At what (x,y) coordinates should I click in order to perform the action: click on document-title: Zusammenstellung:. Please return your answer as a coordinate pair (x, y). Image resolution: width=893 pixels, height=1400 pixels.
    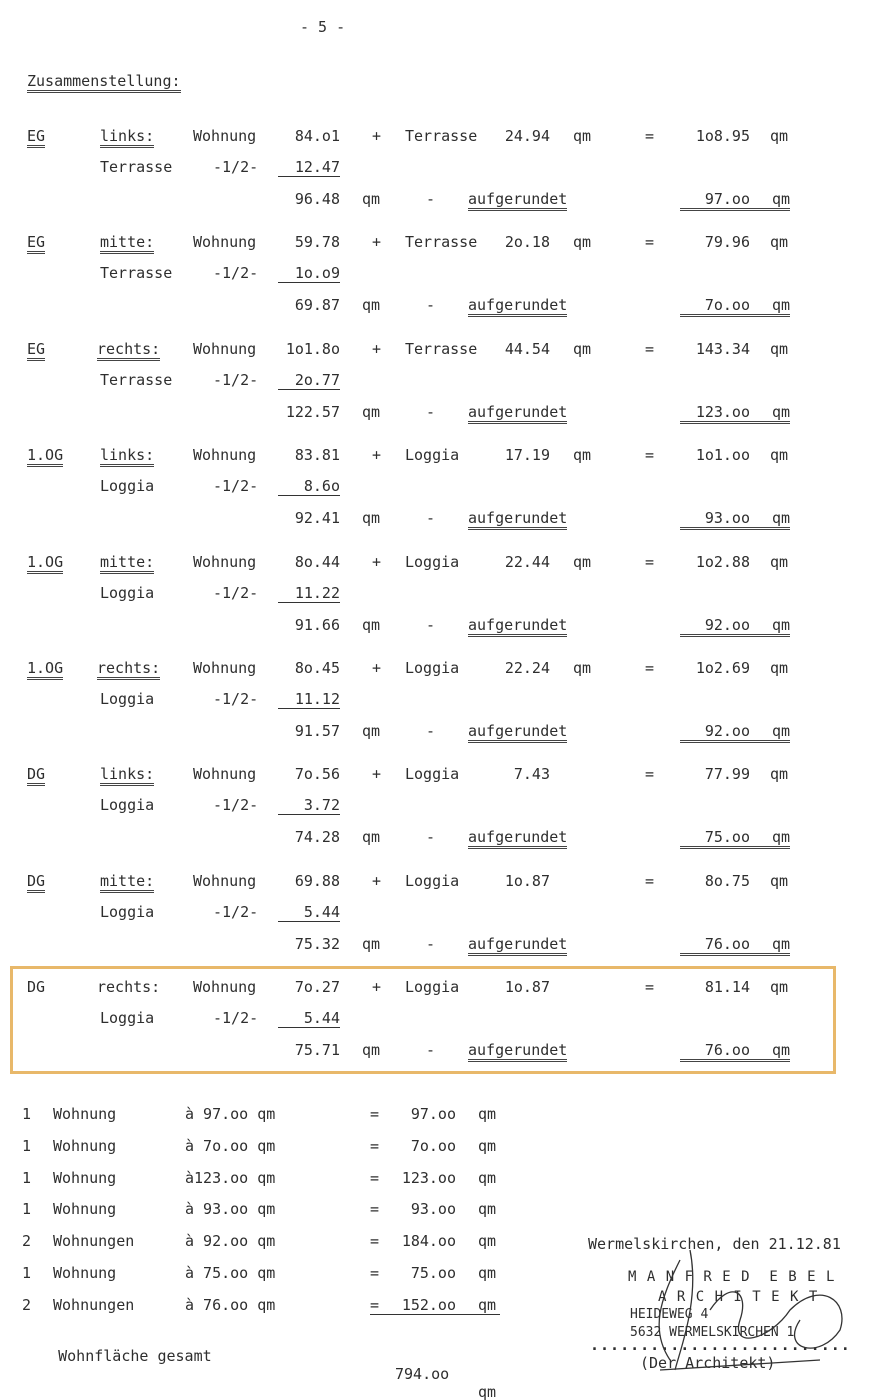
    Looking at the image, I should click on (104, 82).